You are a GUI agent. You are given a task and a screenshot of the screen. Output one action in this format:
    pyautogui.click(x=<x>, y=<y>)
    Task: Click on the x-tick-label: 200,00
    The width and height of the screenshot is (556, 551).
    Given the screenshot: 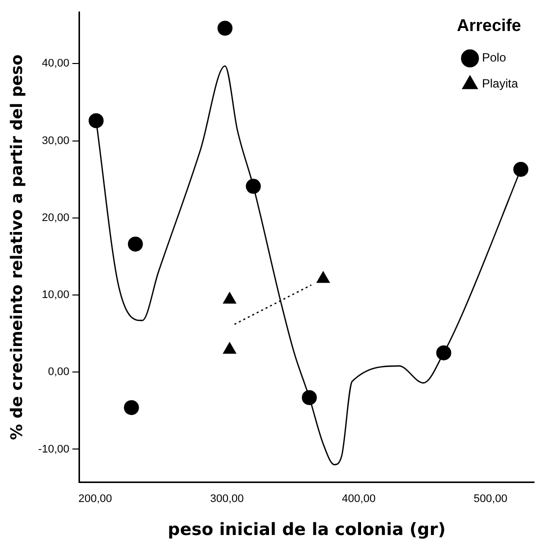 What is the action you would take?
    pyautogui.click(x=95, y=499)
    